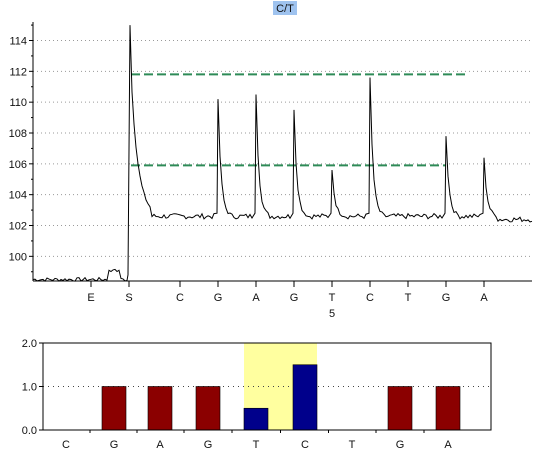 The height and width of the screenshot is (456, 534). What do you see at coordinates (18, 165) in the screenshot?
I see `y-tick-label: 106` at bounding box center [18, 165].